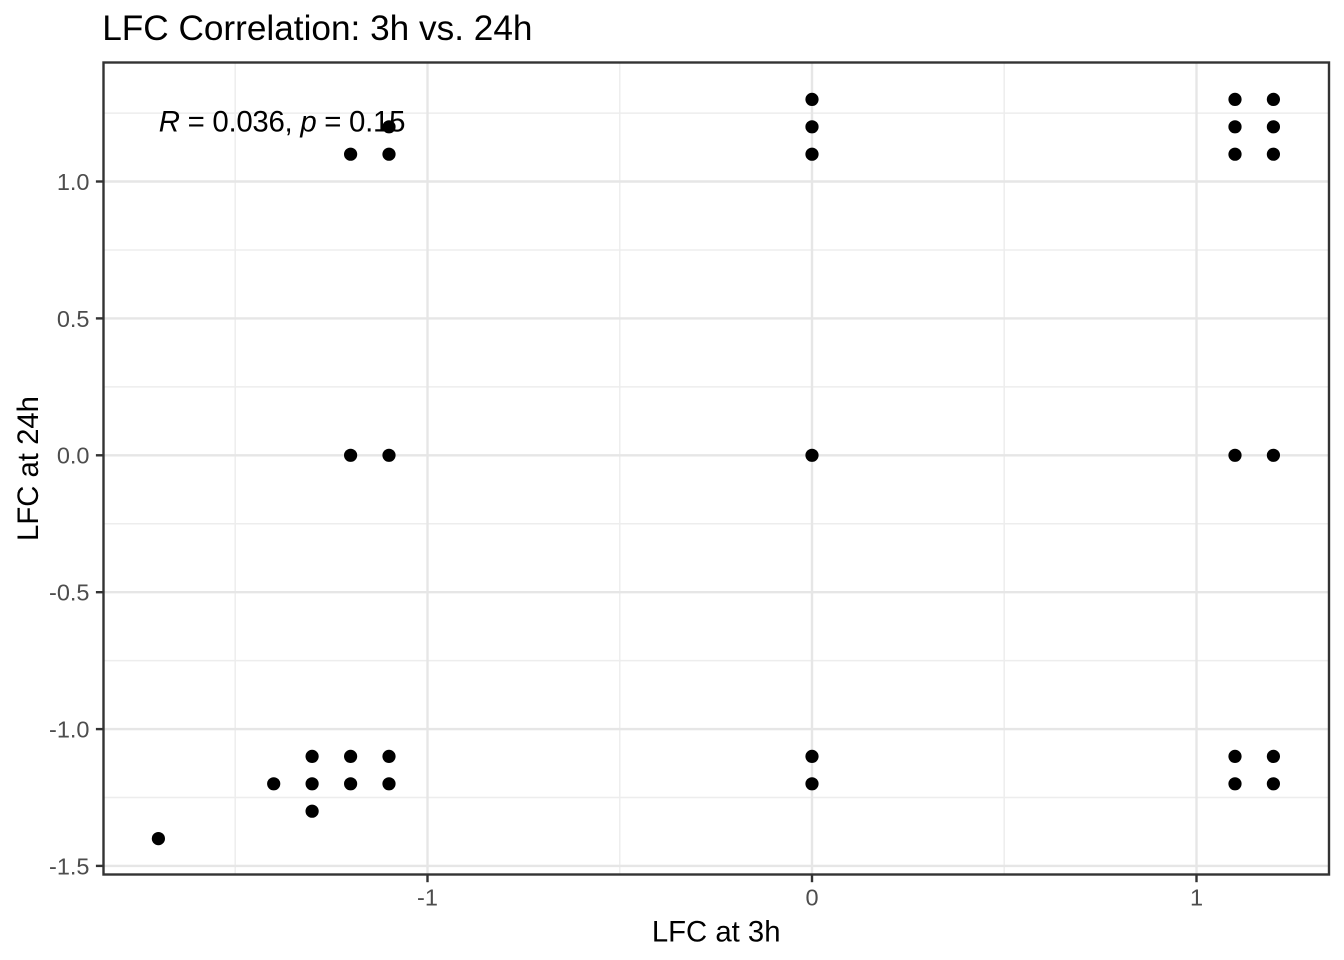 The image size is (1344, 960). I want to click on svg-text: 1, so click(1196, 898).